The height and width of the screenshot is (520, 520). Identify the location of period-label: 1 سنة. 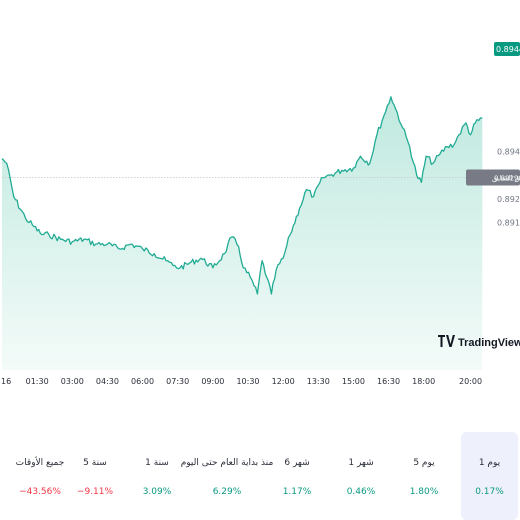
(157, 463).